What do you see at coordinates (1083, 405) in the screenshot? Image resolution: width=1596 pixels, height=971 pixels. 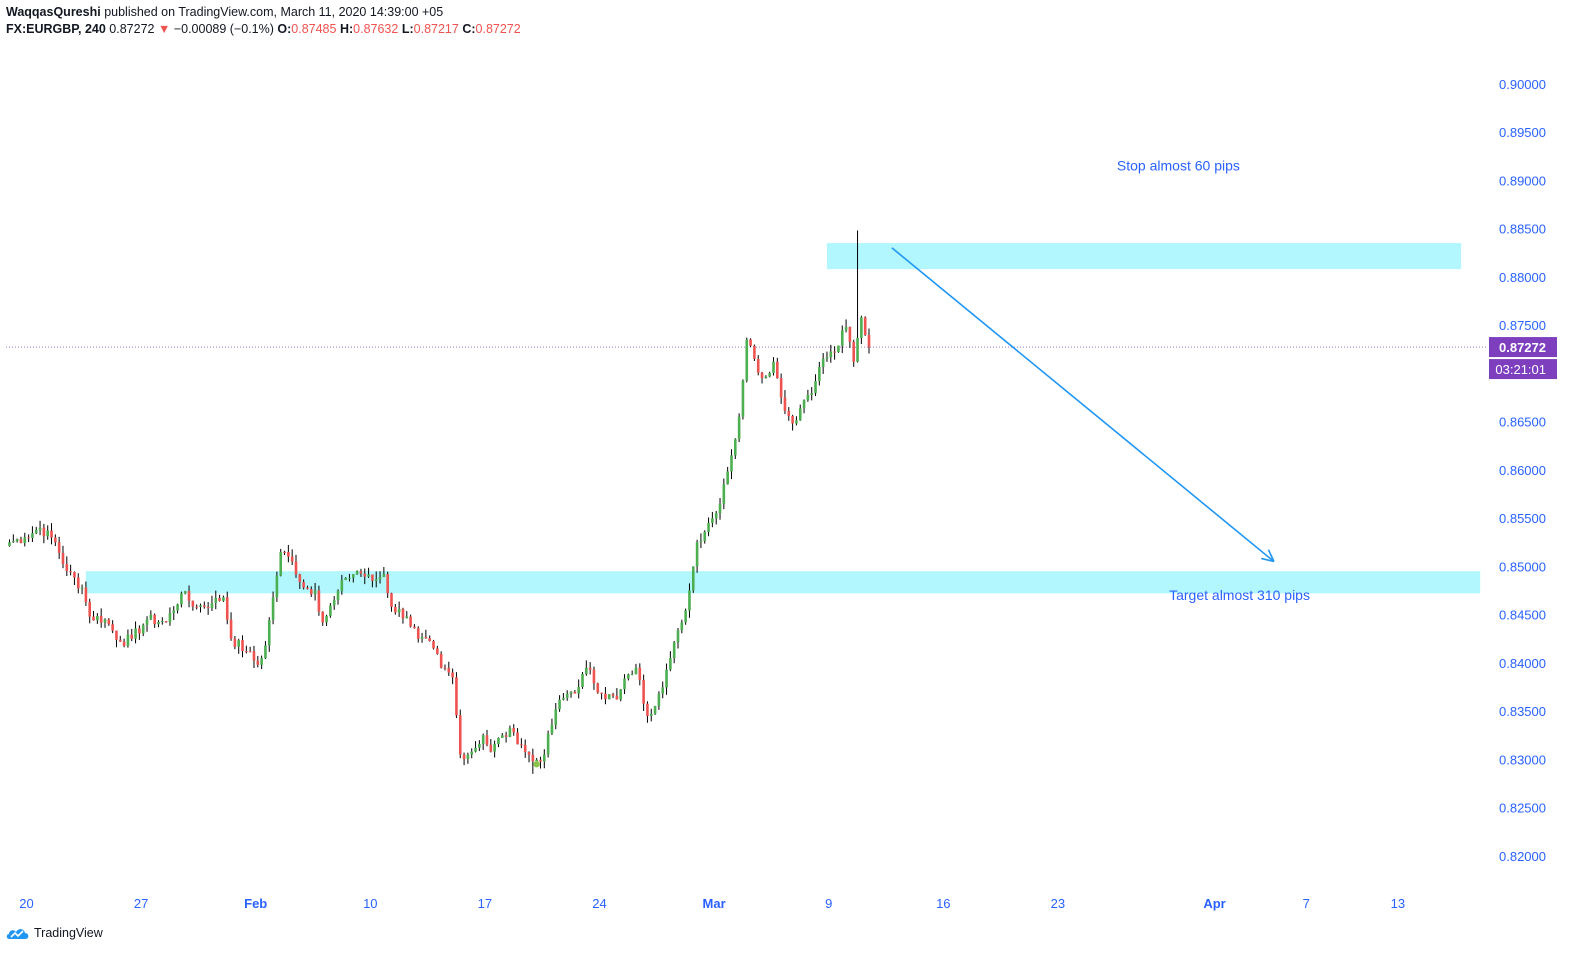 I see `trend-arrow-line` at bounding box center [1083, 405].